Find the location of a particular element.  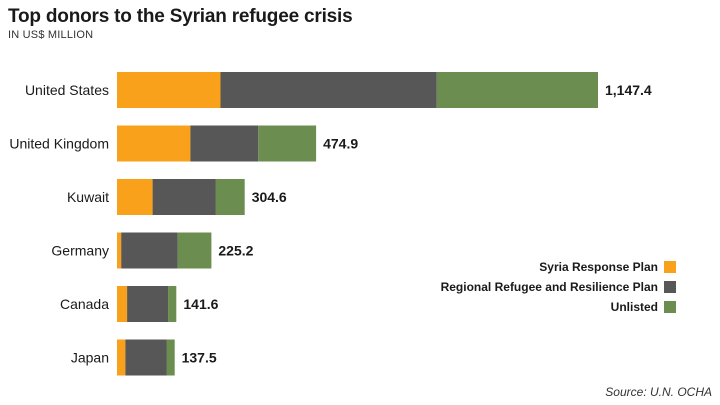

category-label: Germany is located at coordinates (80, 251).